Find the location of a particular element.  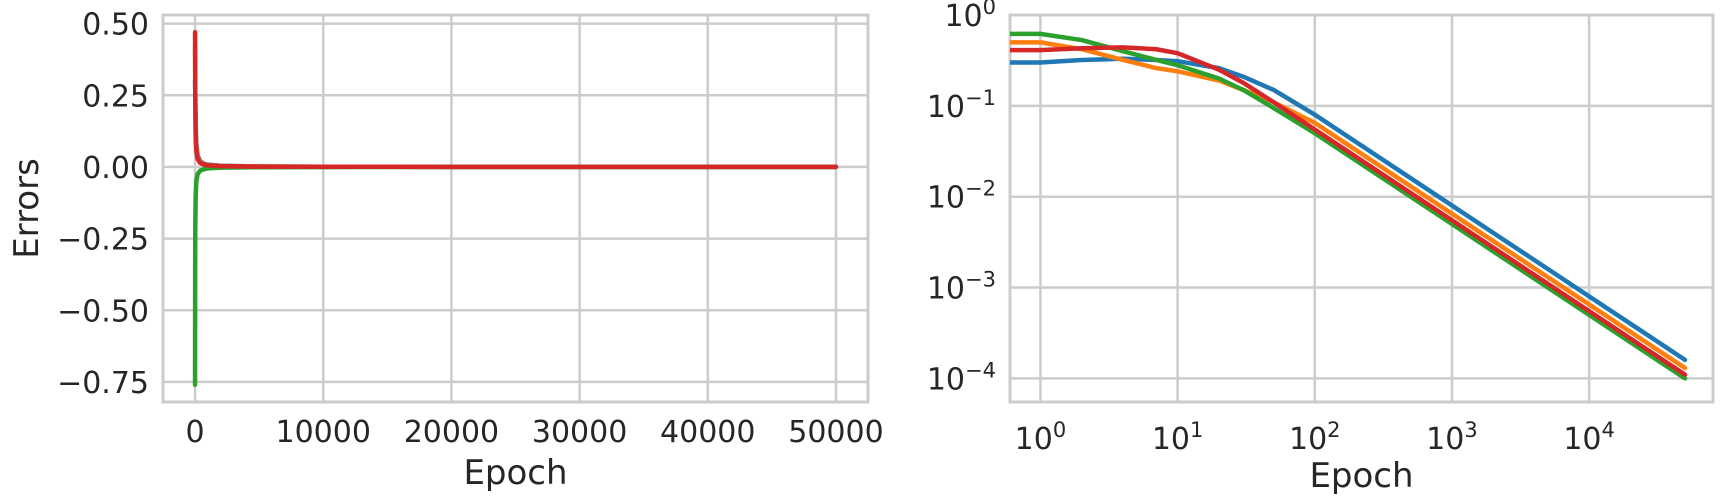

y-tick-label: −0.25 is located at coordinates (103, 240).